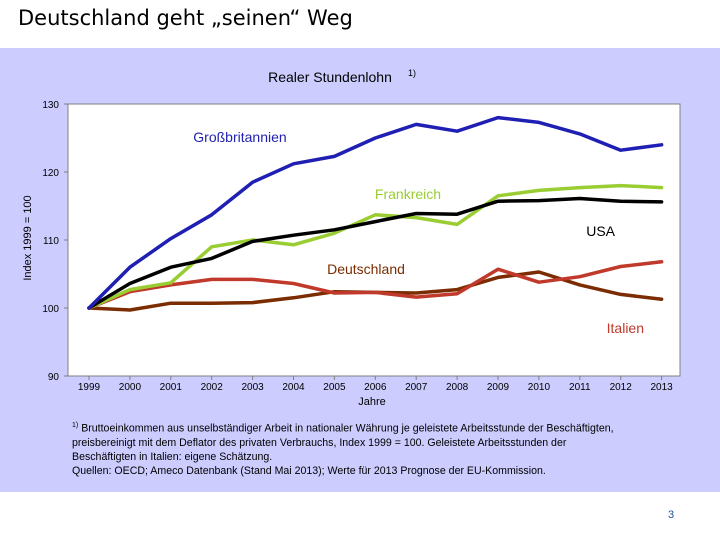 This screenshot has height=540, width=720. Describe the element at coordinates (661, 387) in the screenshot. I see `x-tick-label: 2013` at that location.